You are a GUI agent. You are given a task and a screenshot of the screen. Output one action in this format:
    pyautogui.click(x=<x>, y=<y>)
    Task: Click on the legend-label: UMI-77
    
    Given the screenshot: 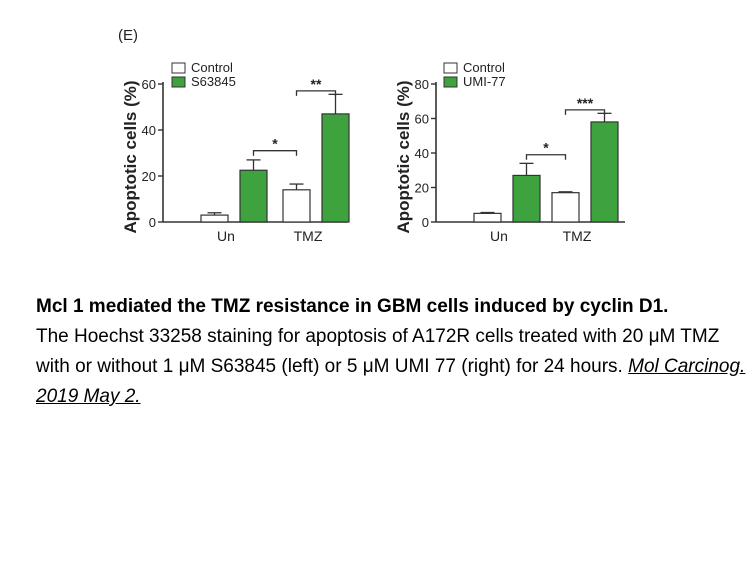 What is the action you would take?
    pyautogui.click(x=484, y=81)
    